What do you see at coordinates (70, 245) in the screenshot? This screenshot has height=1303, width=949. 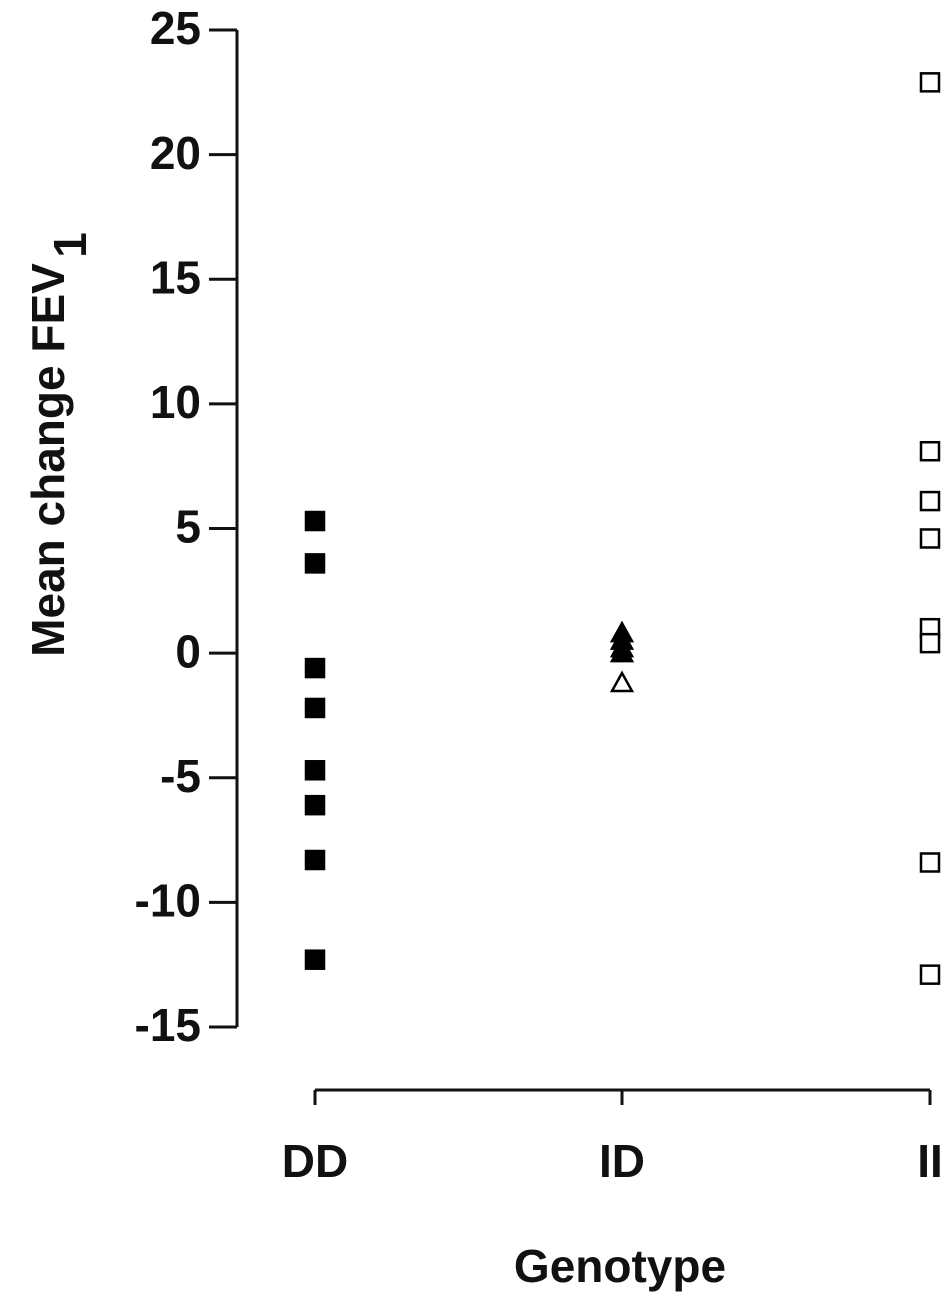 I see `y-axis-label-subscript: 1` at bounding box center [70, 245].